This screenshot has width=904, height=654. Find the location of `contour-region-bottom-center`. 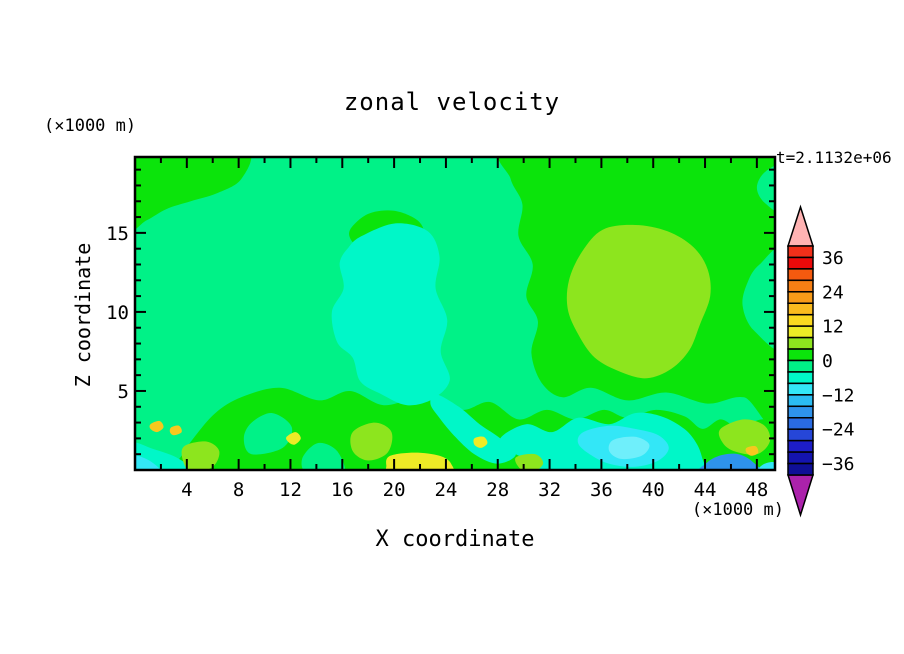

contour-region-bottom-center is located at coordinates (371, 441).